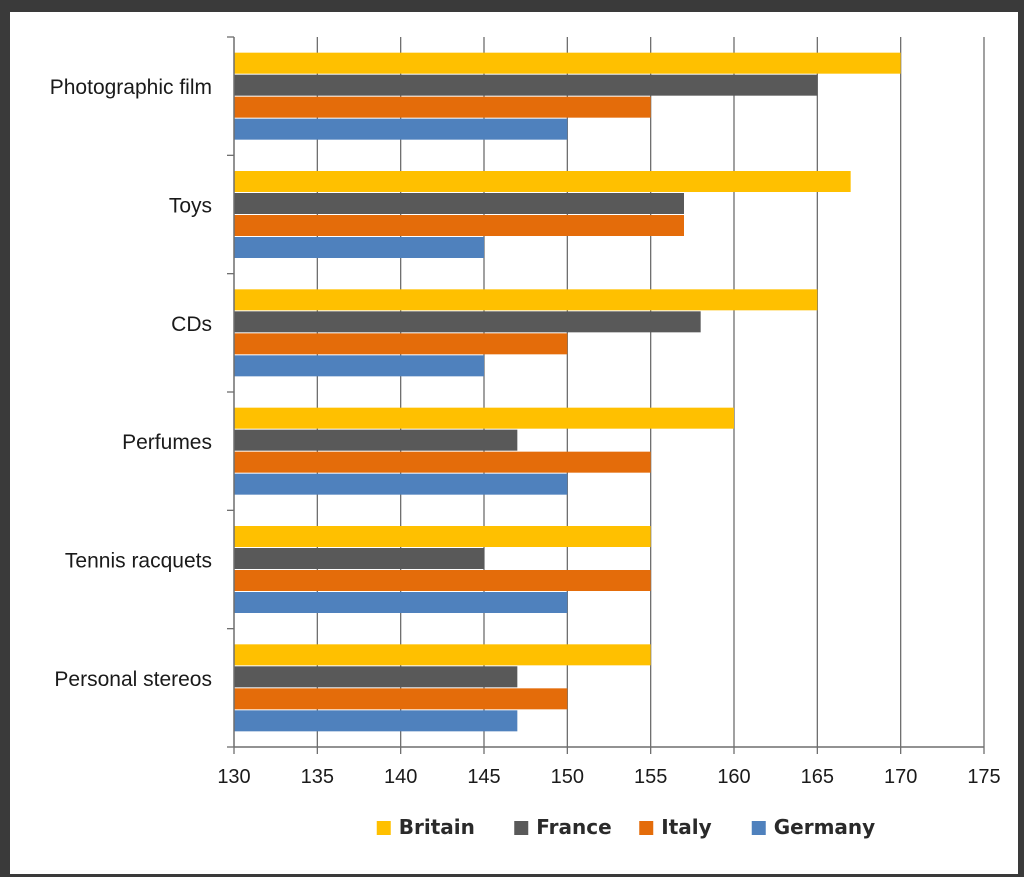  I want to click on legend-label-germany: Germany, so click(824, 827).